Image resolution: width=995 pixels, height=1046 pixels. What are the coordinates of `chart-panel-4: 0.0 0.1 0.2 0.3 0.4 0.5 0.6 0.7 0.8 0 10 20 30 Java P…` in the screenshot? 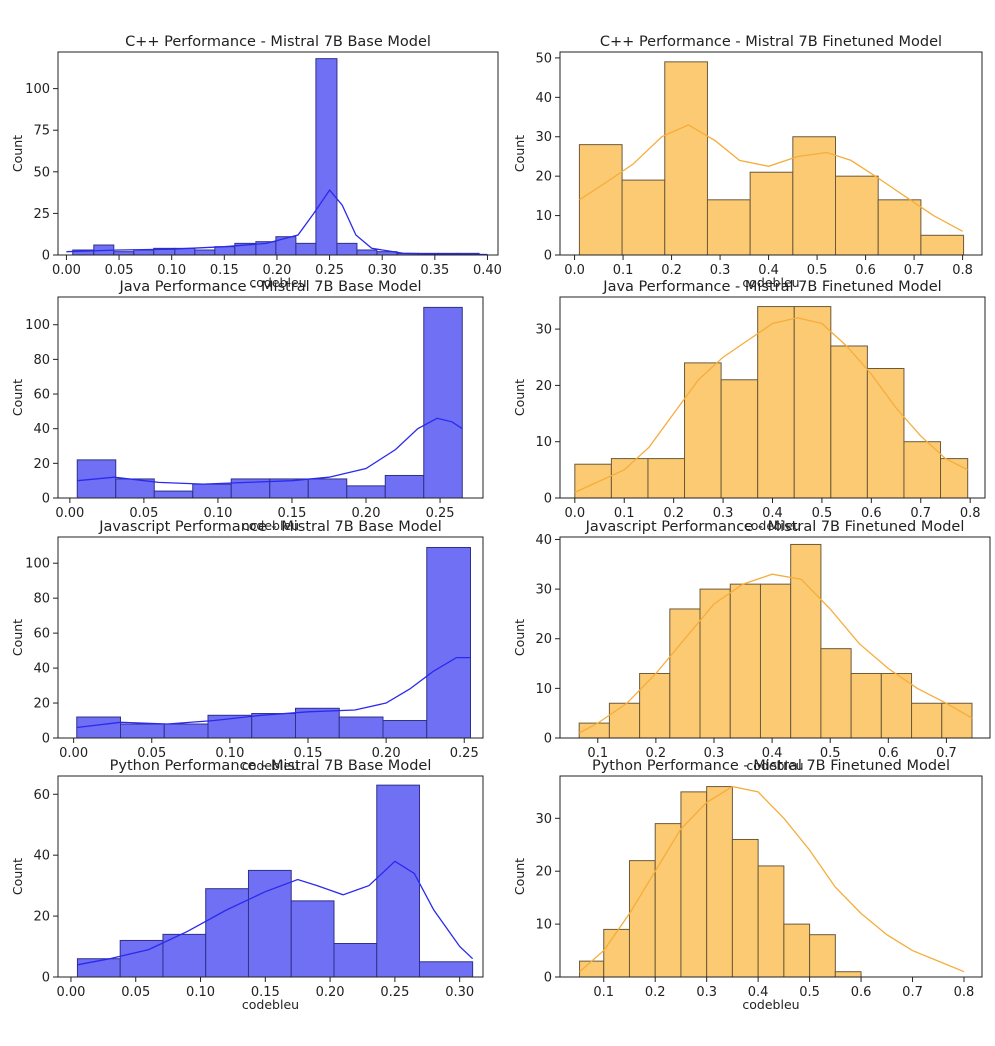 It's located at (749, 406).